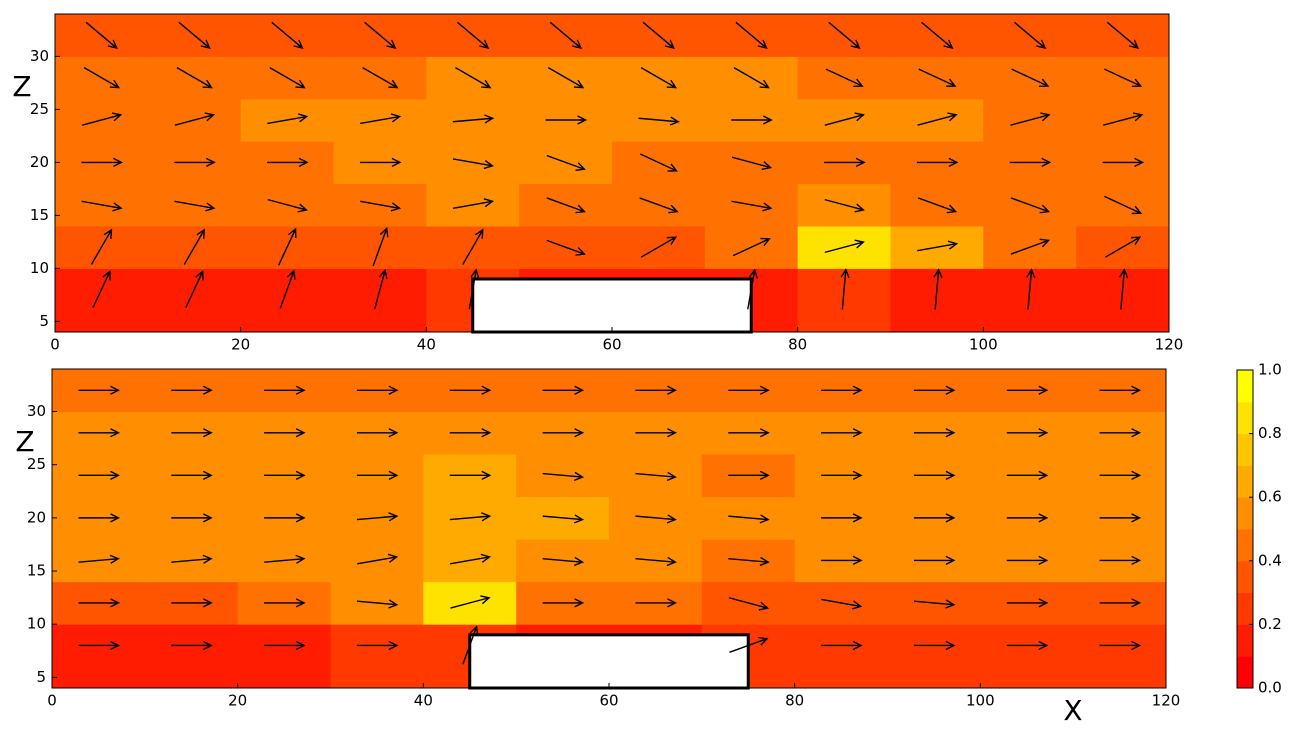  Describe the element at coordinates (41, 677) in the screenshot. I see `y-tick-label: 5` at that location.